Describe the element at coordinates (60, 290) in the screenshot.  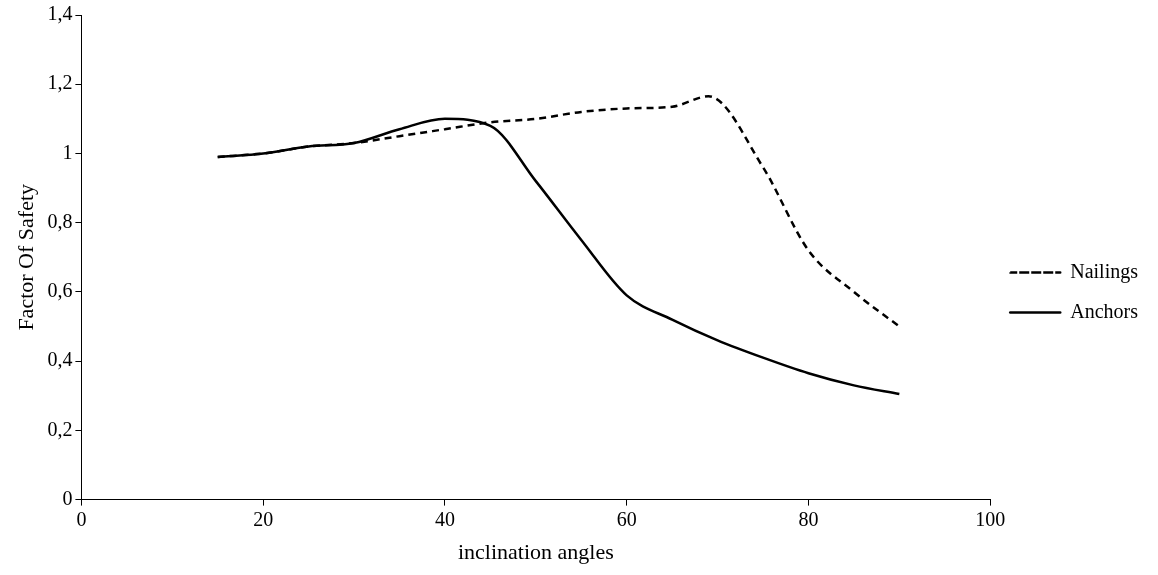
I see `y-tick-label: 0,6` at that location.